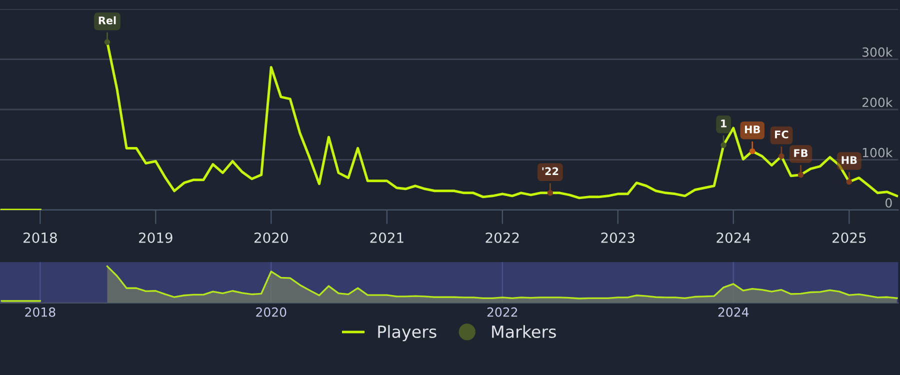  I want to click on legend-label: Markers, so click(524, 331).